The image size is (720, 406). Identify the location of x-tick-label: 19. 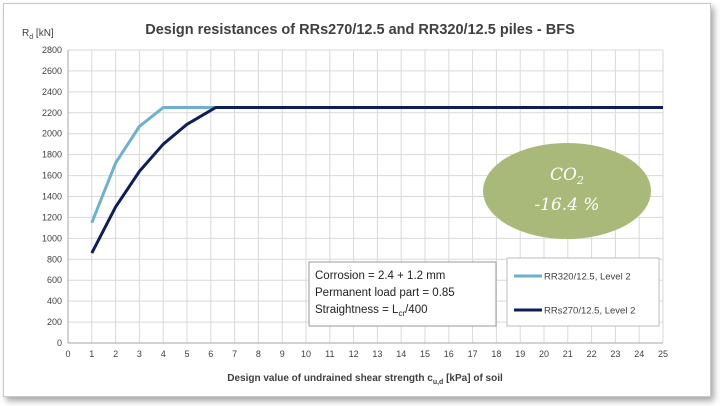
(520, 354).